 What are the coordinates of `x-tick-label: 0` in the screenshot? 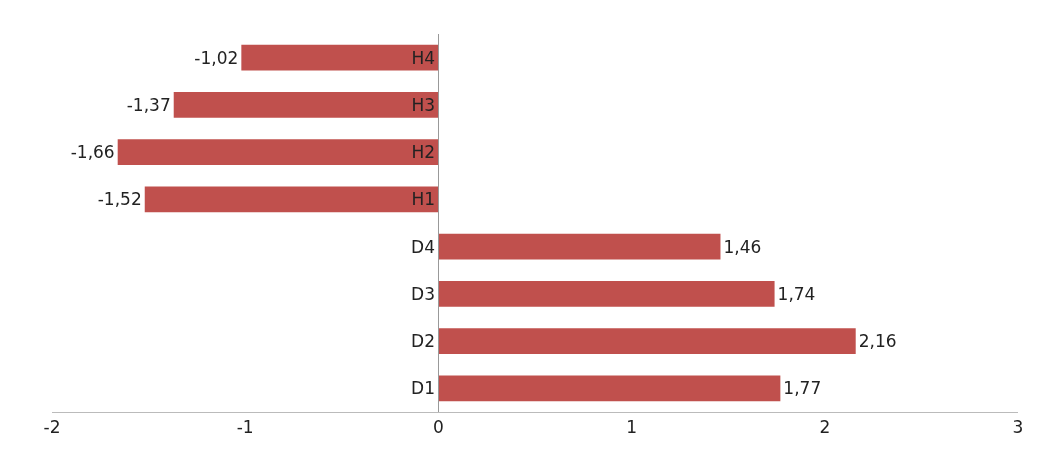 It's located at (438, 427).